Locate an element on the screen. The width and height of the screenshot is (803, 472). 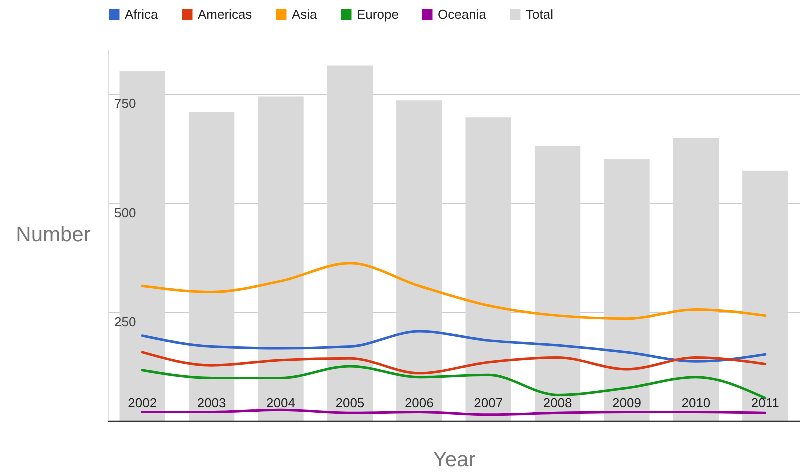
x-tick-label: 2006 is located at coordinates (419, 403).